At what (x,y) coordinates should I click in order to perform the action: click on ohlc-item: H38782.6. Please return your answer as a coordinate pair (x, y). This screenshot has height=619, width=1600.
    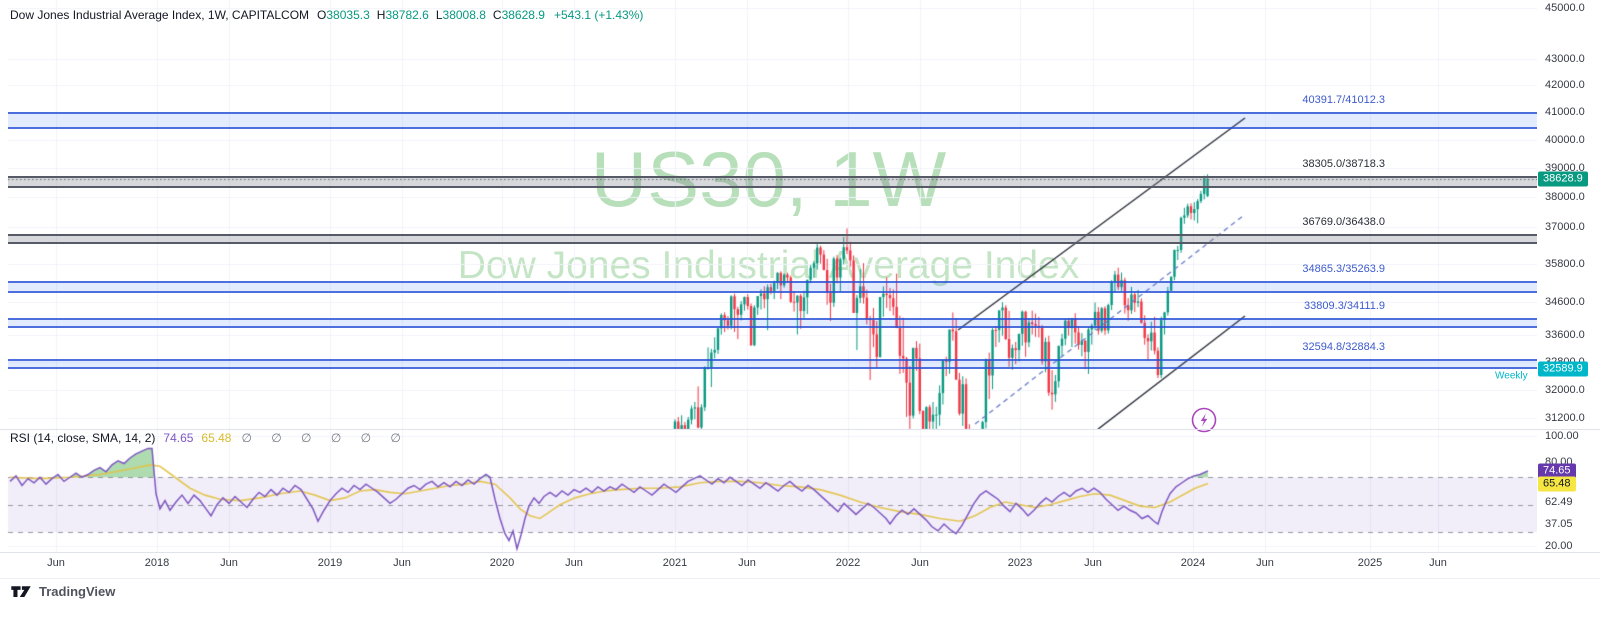
    Looking at the image, I should click on (402, 15).